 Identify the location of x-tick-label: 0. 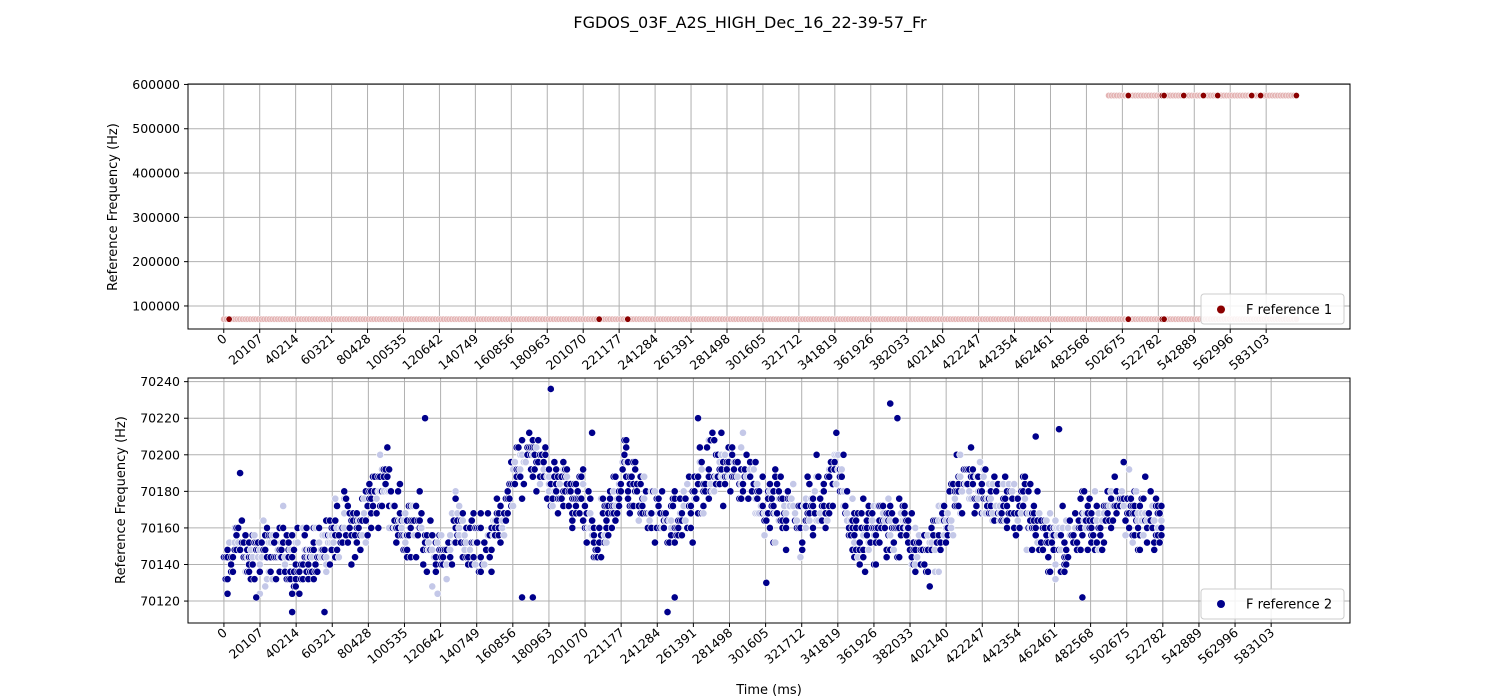
(222, 339).